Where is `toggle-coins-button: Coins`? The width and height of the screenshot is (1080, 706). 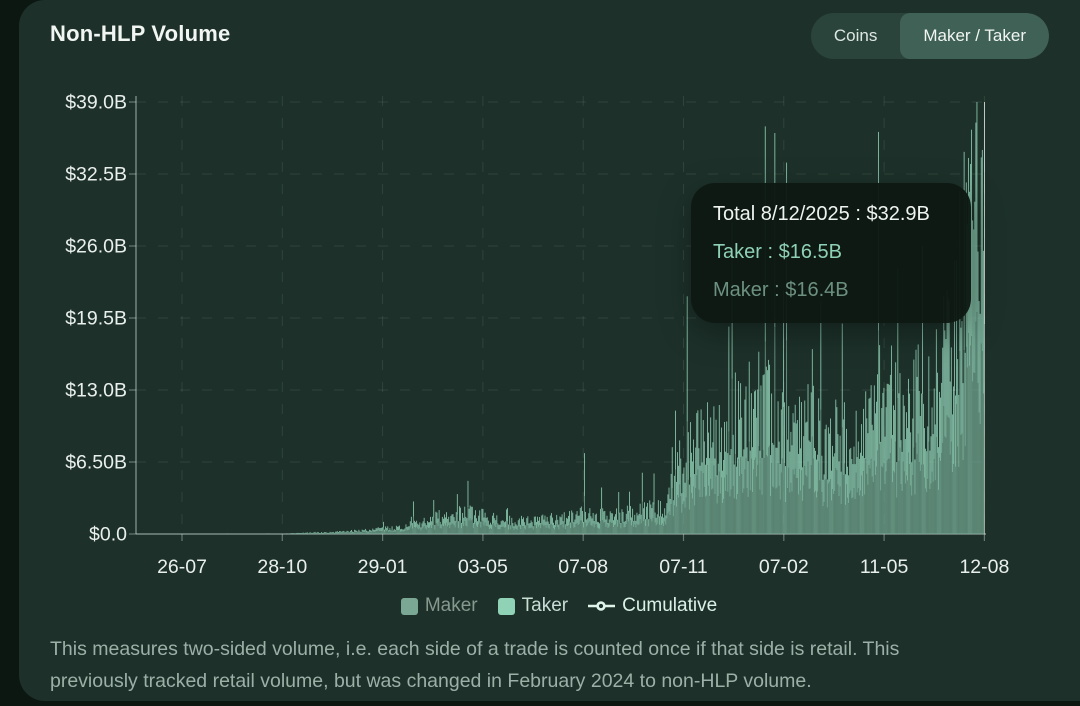 toggle-coins-button: Coins is located at coordinates (855, 36).